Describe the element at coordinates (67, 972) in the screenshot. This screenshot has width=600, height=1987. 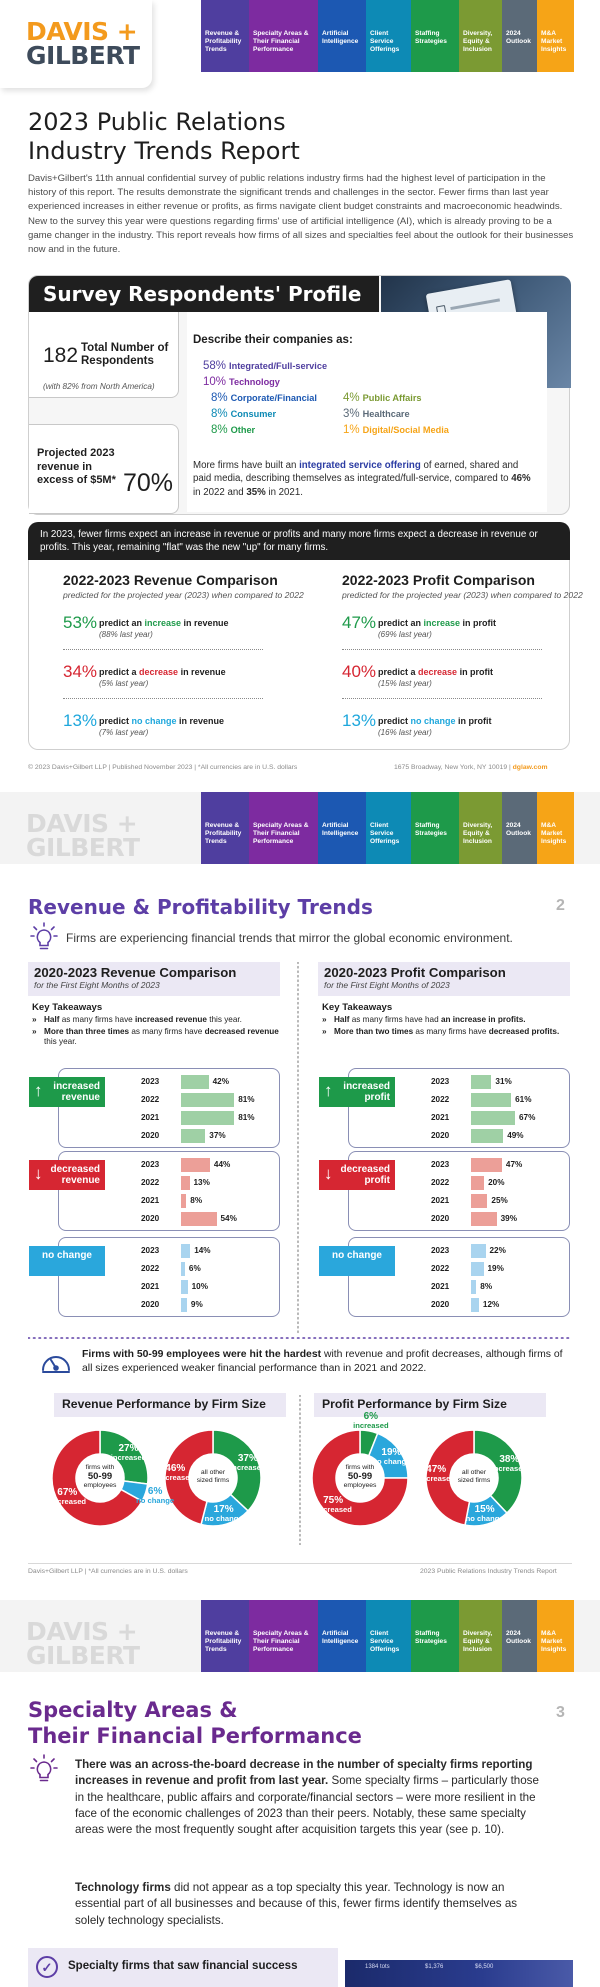
I see `title-pre: 2020-2023` at that location.